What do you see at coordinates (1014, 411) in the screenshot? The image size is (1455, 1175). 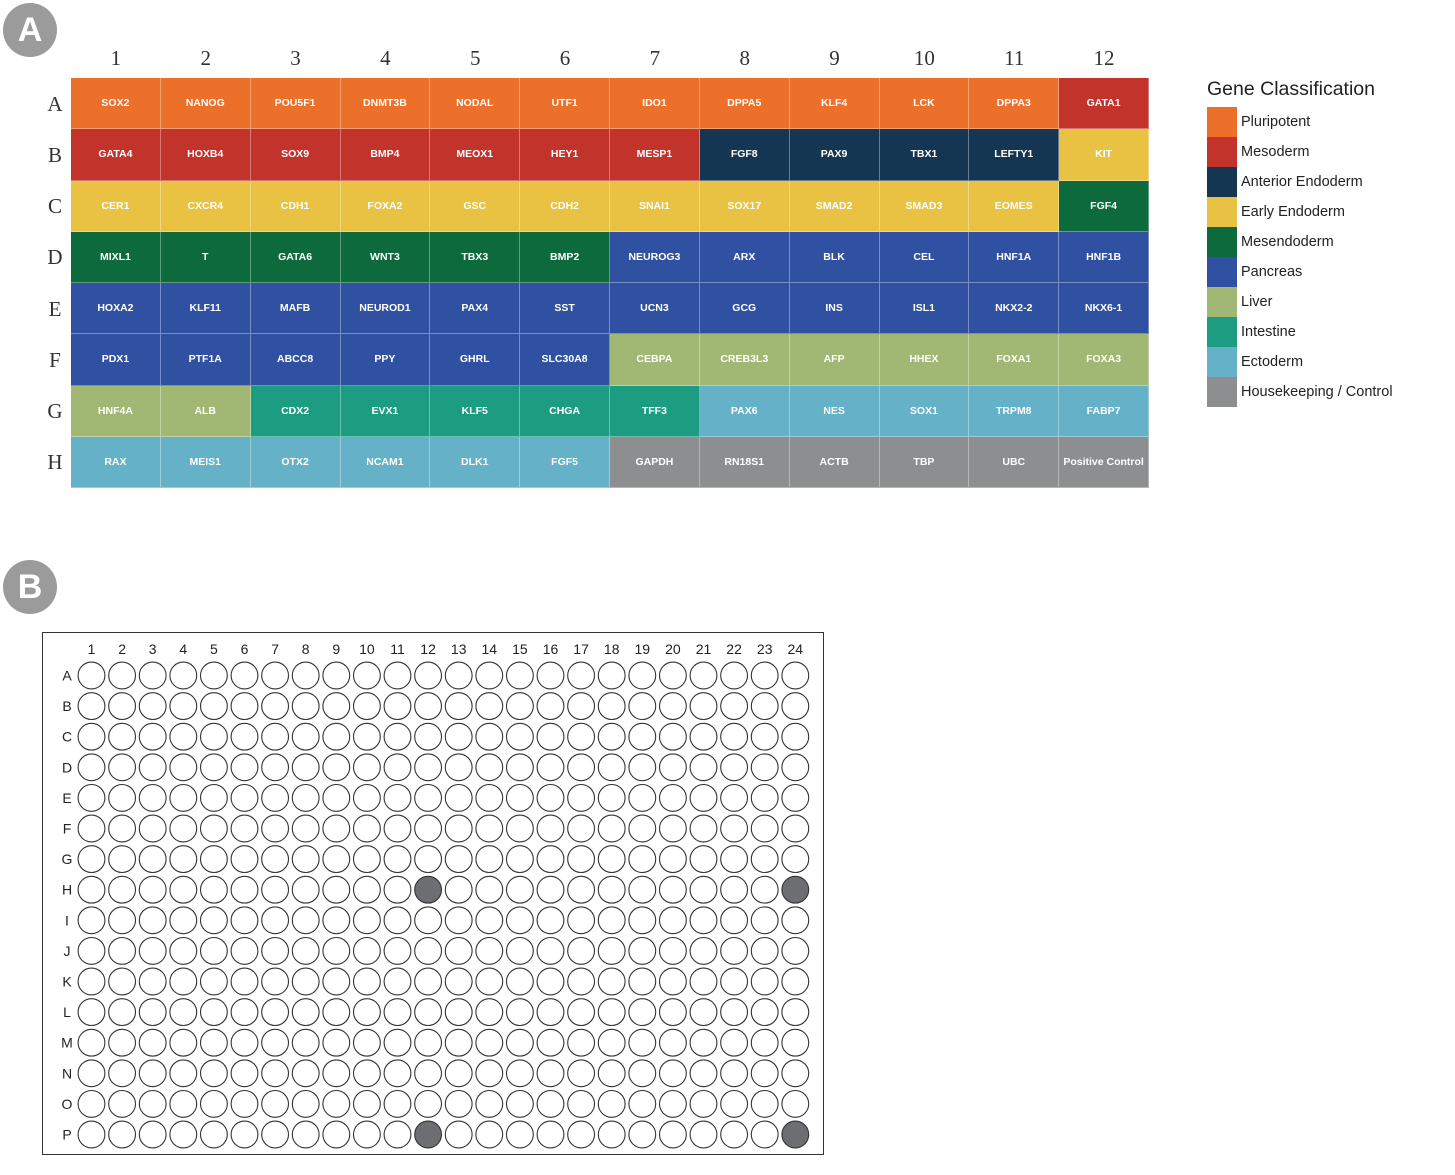 I see `plate96-well: TRPM8` at bounding box center [1014, 411].